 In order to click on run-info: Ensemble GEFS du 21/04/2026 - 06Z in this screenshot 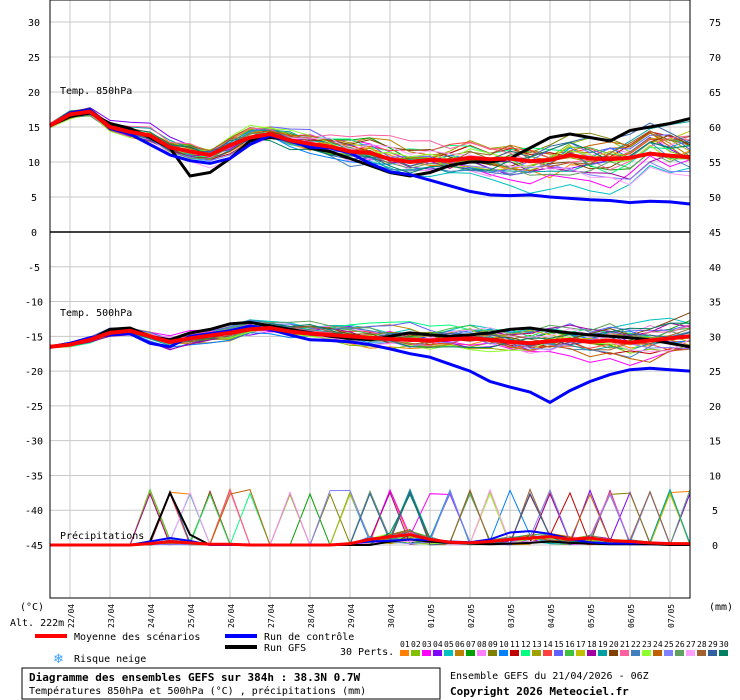, I will do `click(549, 676)`.